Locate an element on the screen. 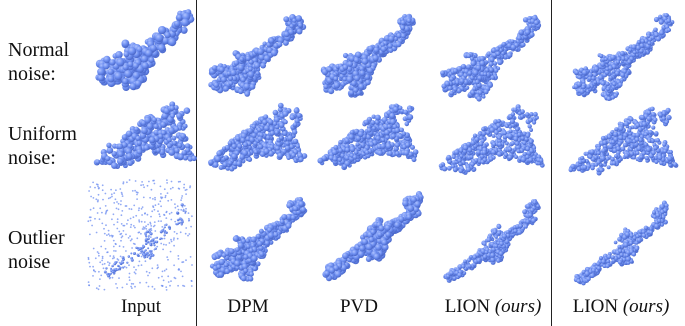 The height and width of the screenshot is (326, 685). thumb-uniform-pvd is located at coordinates (368, 137).